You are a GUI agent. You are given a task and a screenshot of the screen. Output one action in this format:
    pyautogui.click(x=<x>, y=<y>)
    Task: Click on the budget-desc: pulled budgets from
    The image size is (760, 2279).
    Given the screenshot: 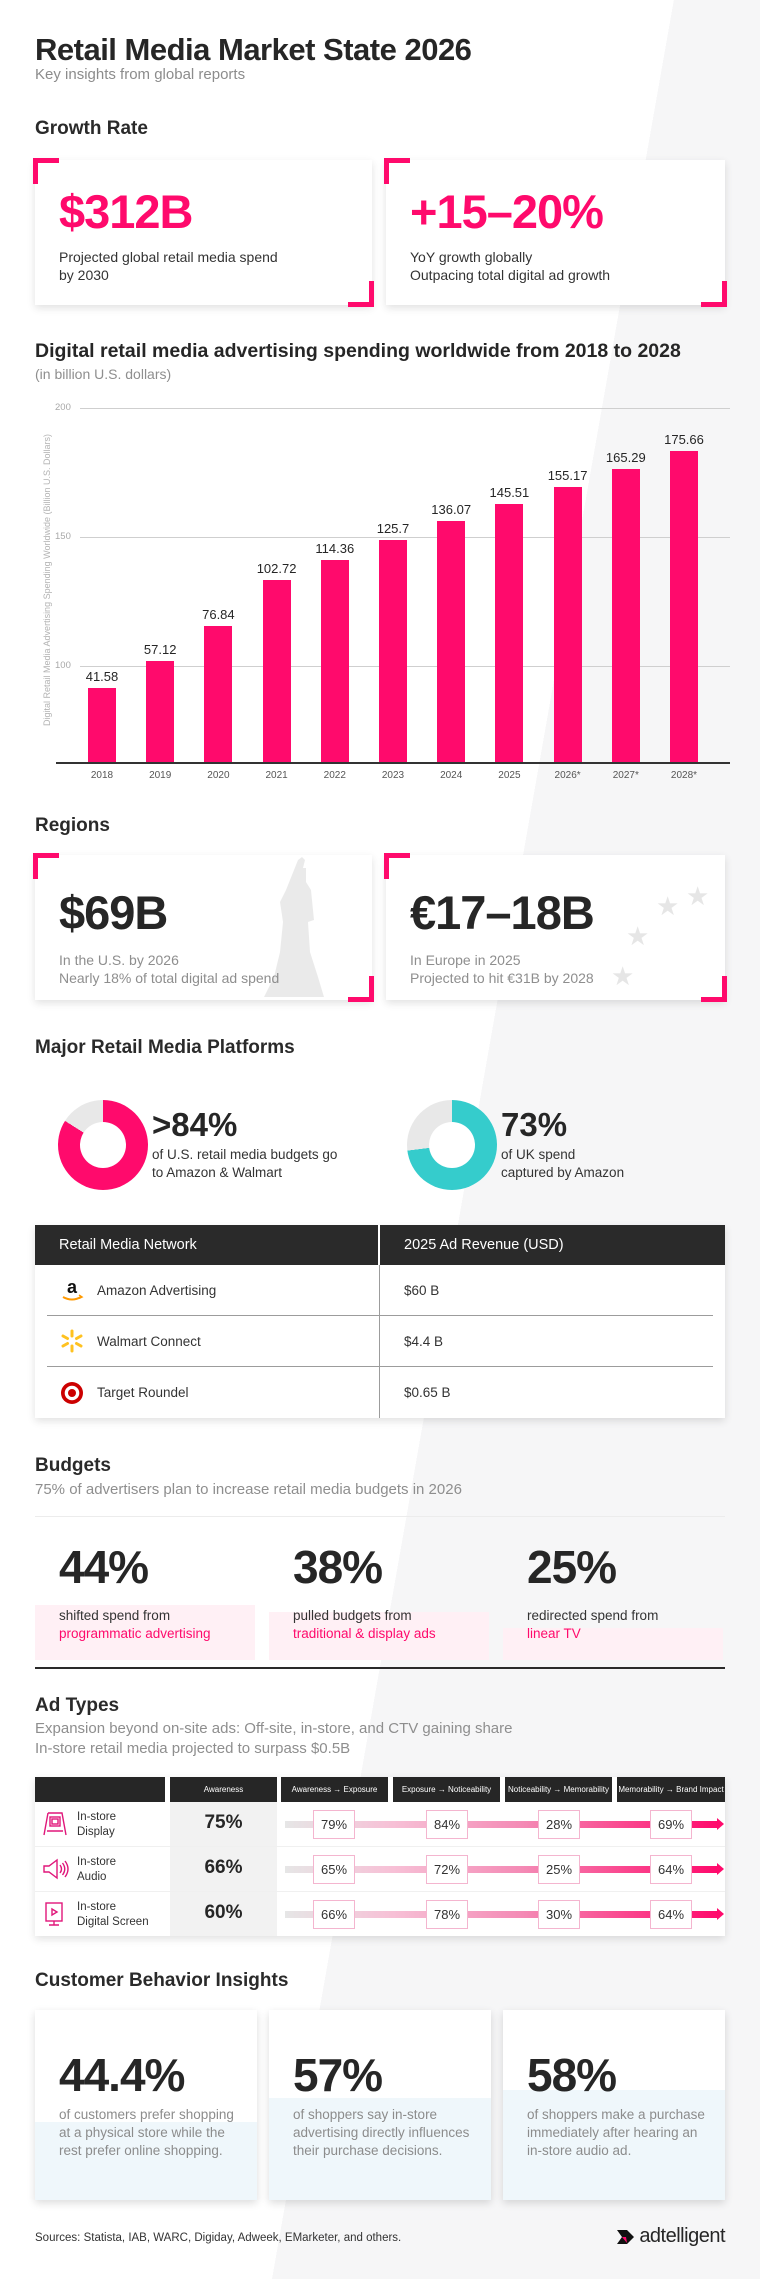 What is the action you would take?
    pyautogui.click(x=352, y=1615)
    